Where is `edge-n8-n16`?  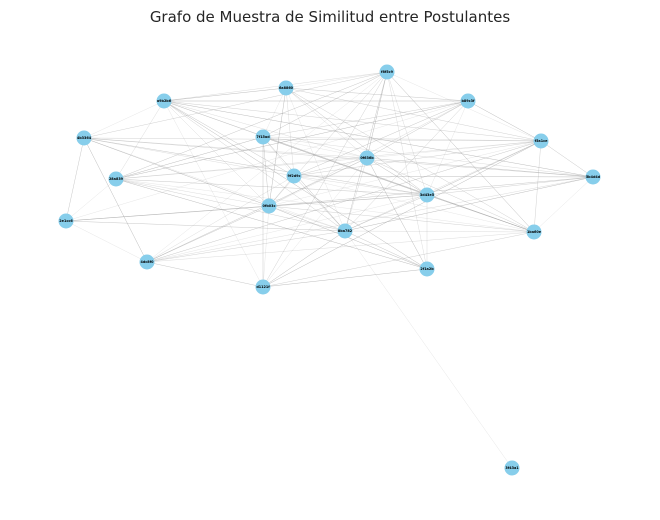 edge-n8-n16 is located at coordinates (537, 186).